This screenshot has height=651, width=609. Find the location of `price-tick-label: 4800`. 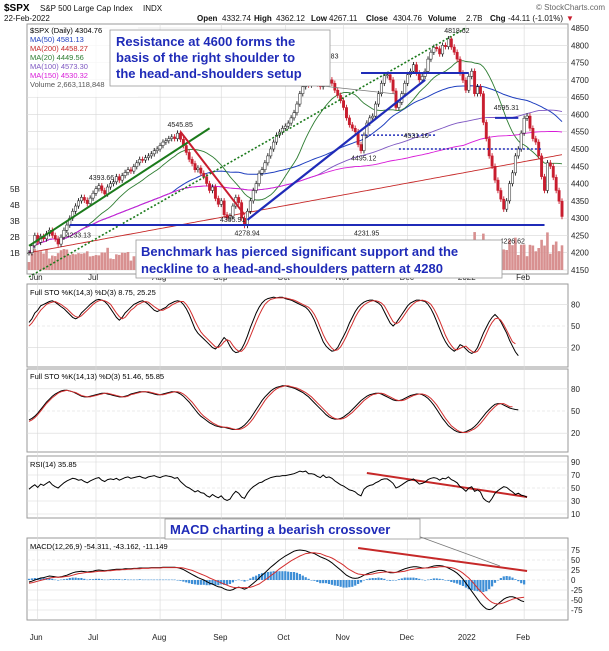

price-tick-label: 4800 is located at coordinates (580, 45).